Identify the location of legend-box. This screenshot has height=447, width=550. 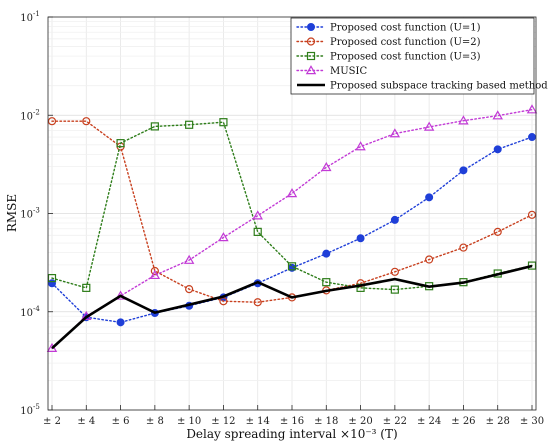
(412, 56).